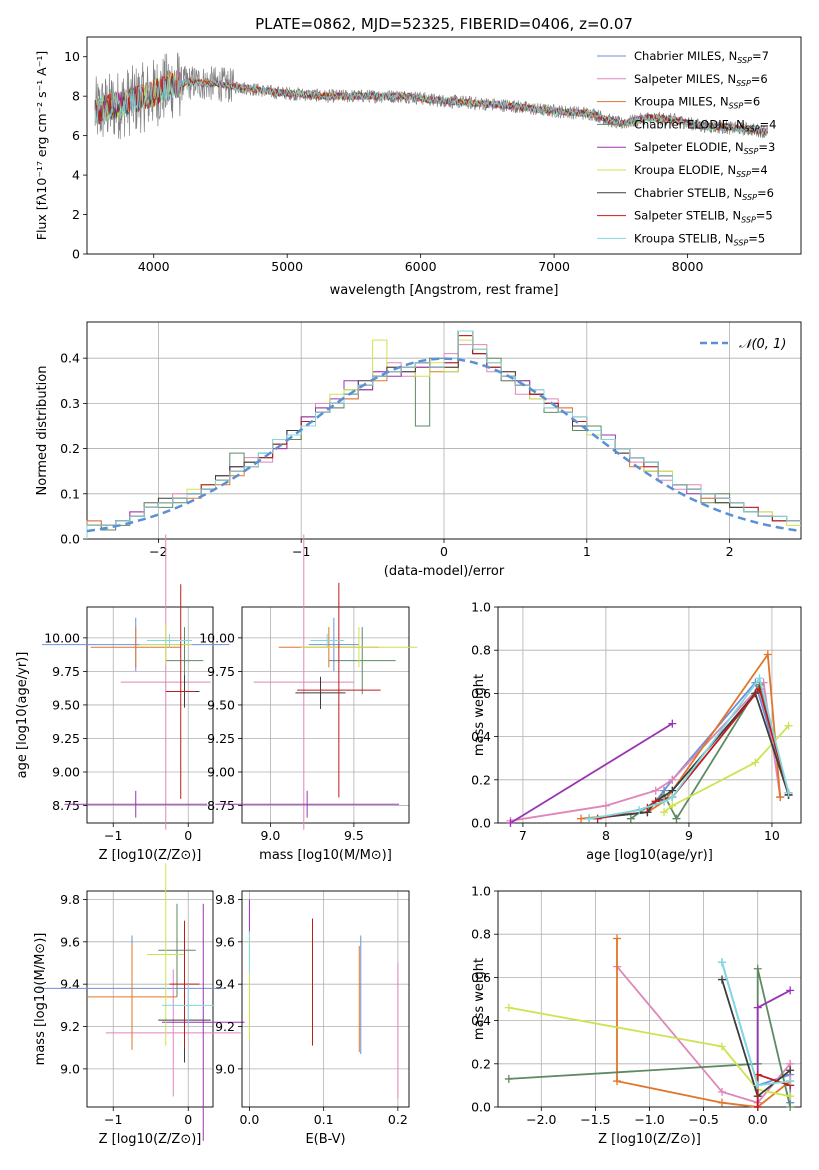 The height and width of the screenshot is (1170, 819). What do you see at coordinates (730, 551) in the screenshot?
I see `x-tick-label: 2` at bounding box center [730, 551].